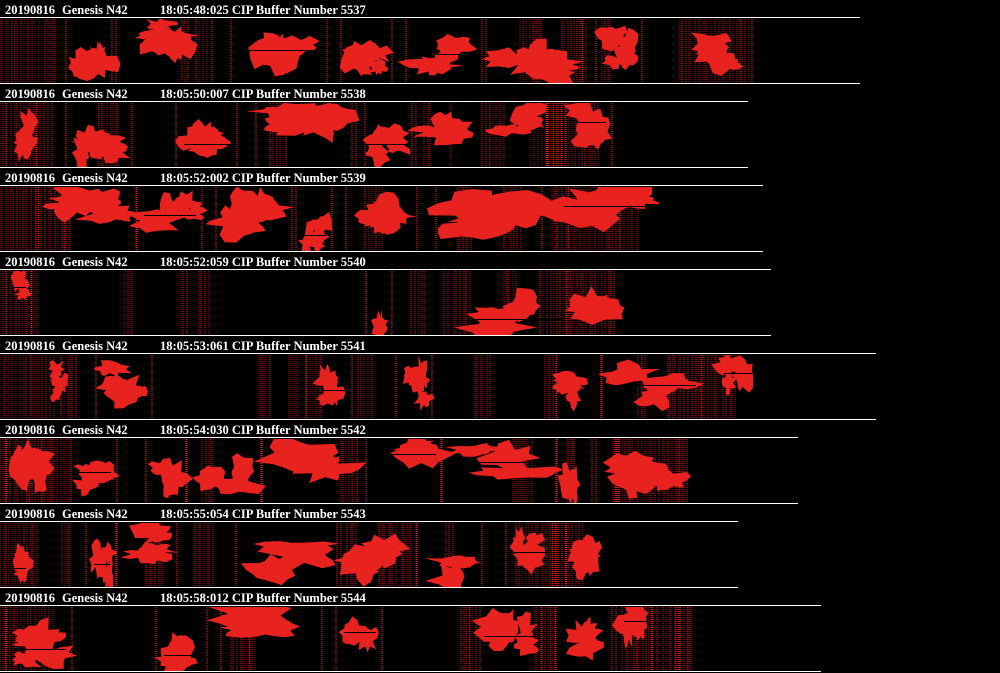  Describe the element at coordinates (353, 10) in the screenshot. I see `buffer-number: 5537` at that location.